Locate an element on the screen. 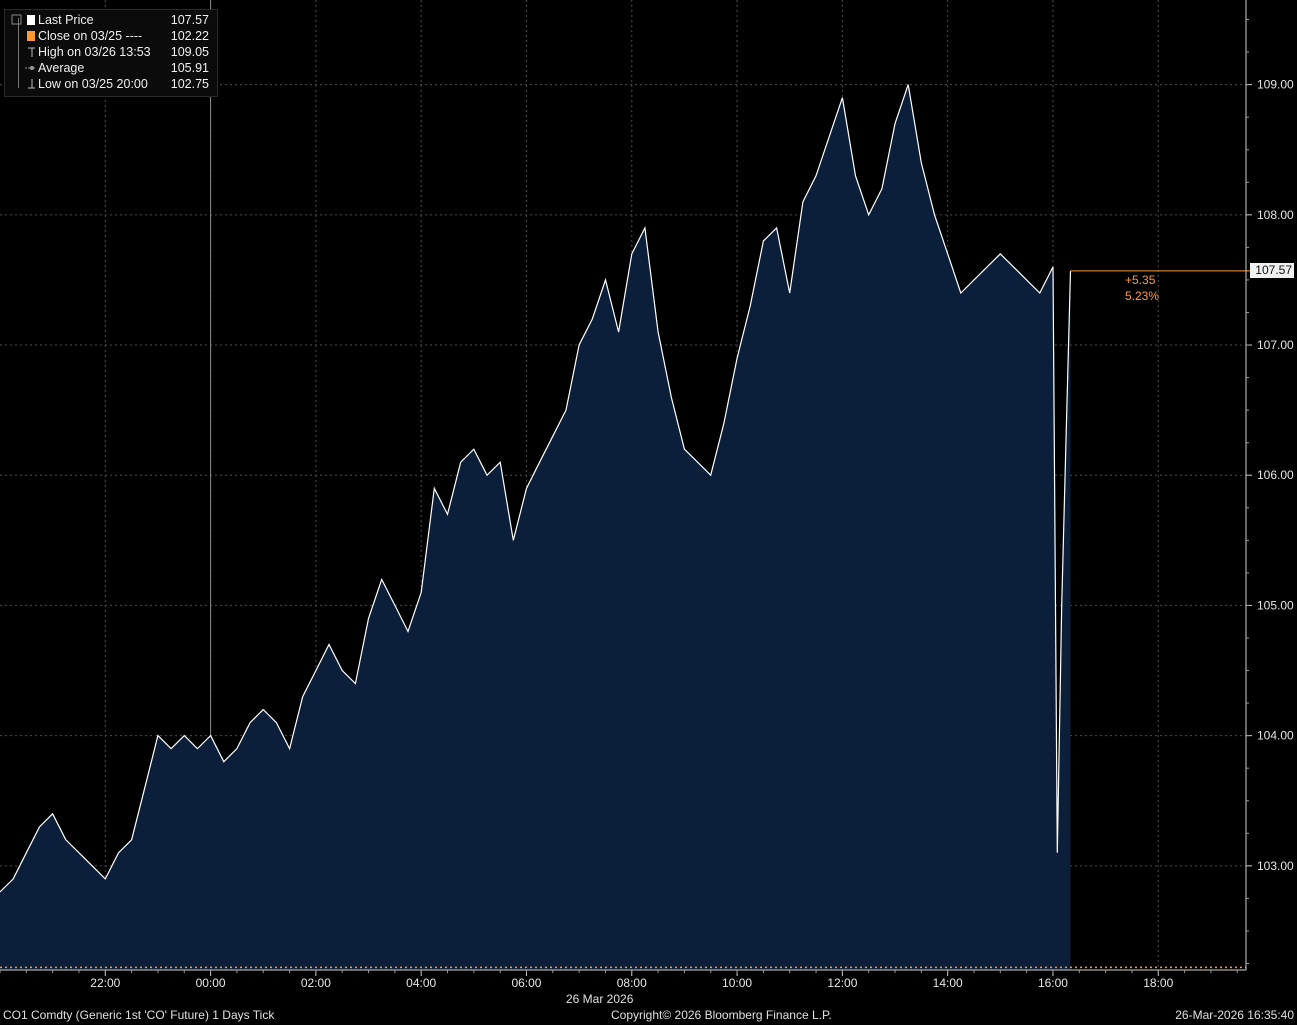 The image size is (1297, 1025). x-tick-label: 08:00 is located at coordinates (632, 983).